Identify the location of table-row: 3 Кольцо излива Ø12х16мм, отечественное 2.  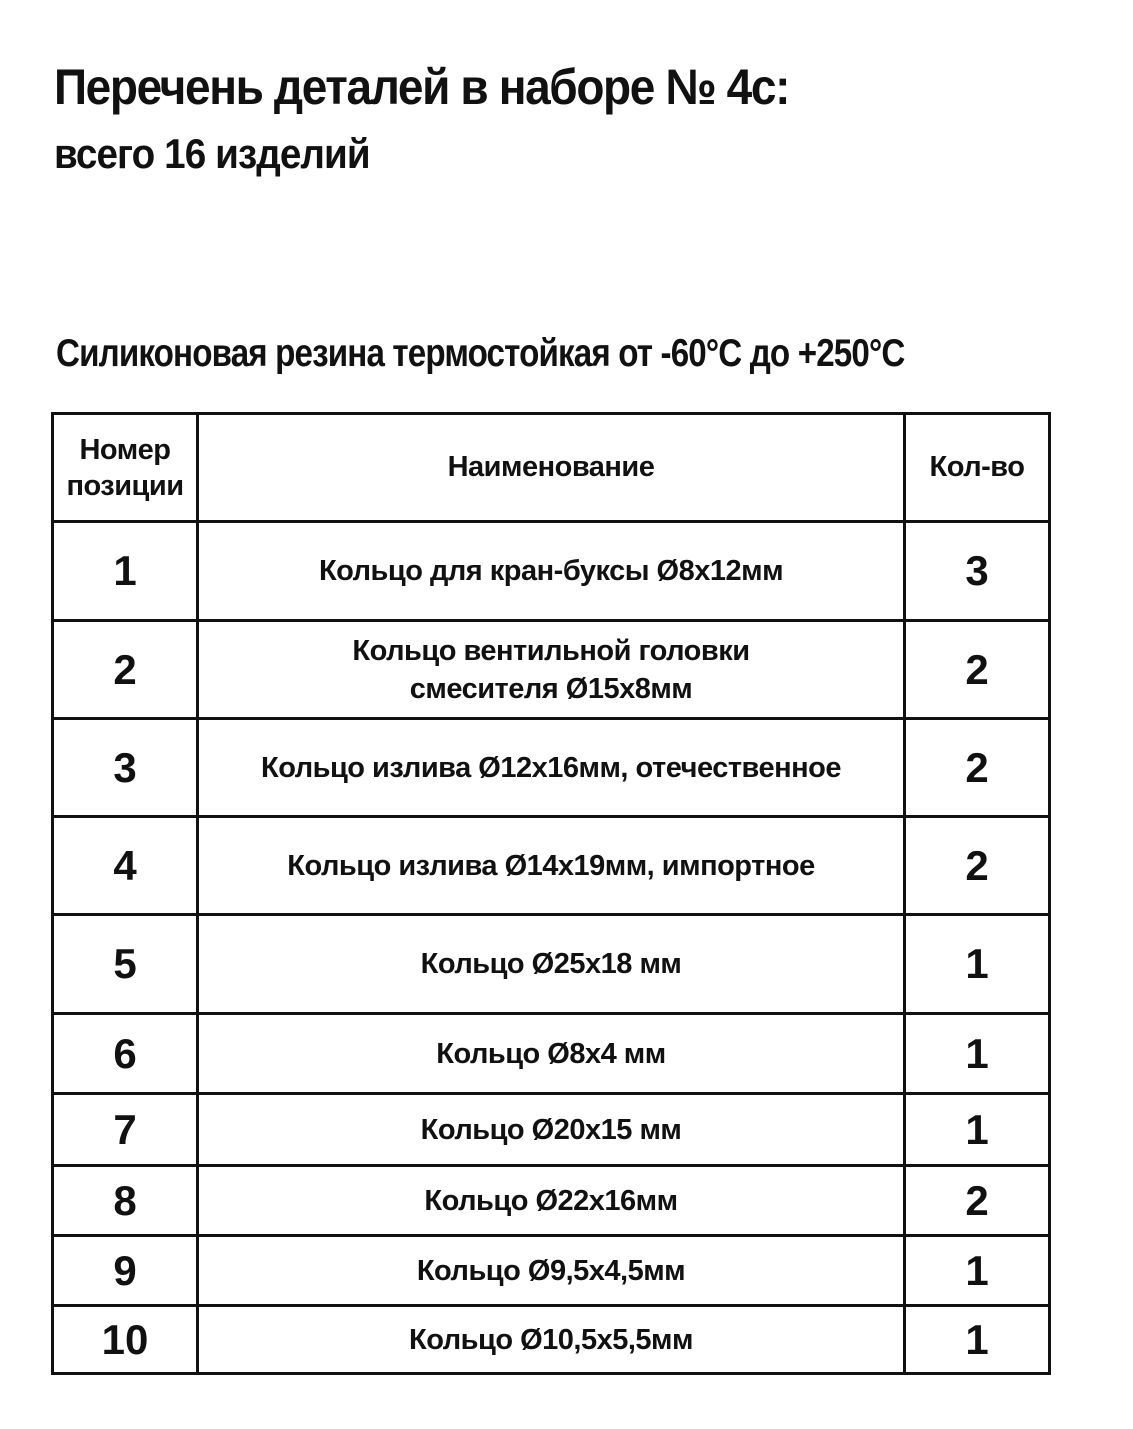
(551, 767).